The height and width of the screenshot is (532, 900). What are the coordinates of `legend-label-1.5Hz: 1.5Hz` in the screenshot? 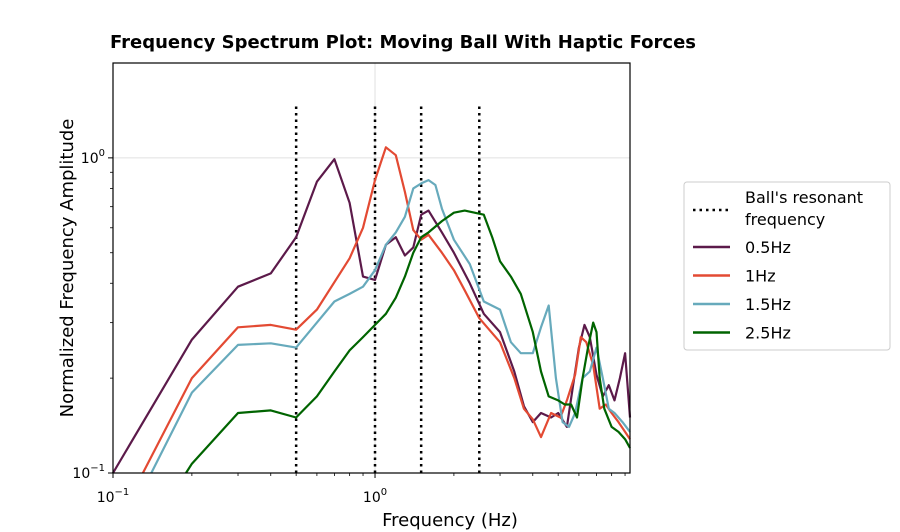 It's located at (768, 304).